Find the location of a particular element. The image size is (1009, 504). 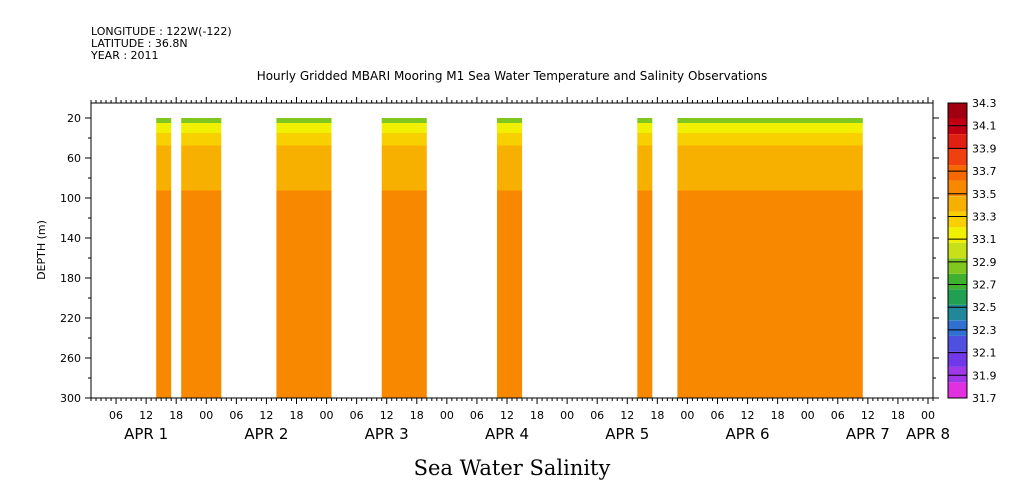

year-label: YEAR : 2011 is located at coordinates (124, 55).